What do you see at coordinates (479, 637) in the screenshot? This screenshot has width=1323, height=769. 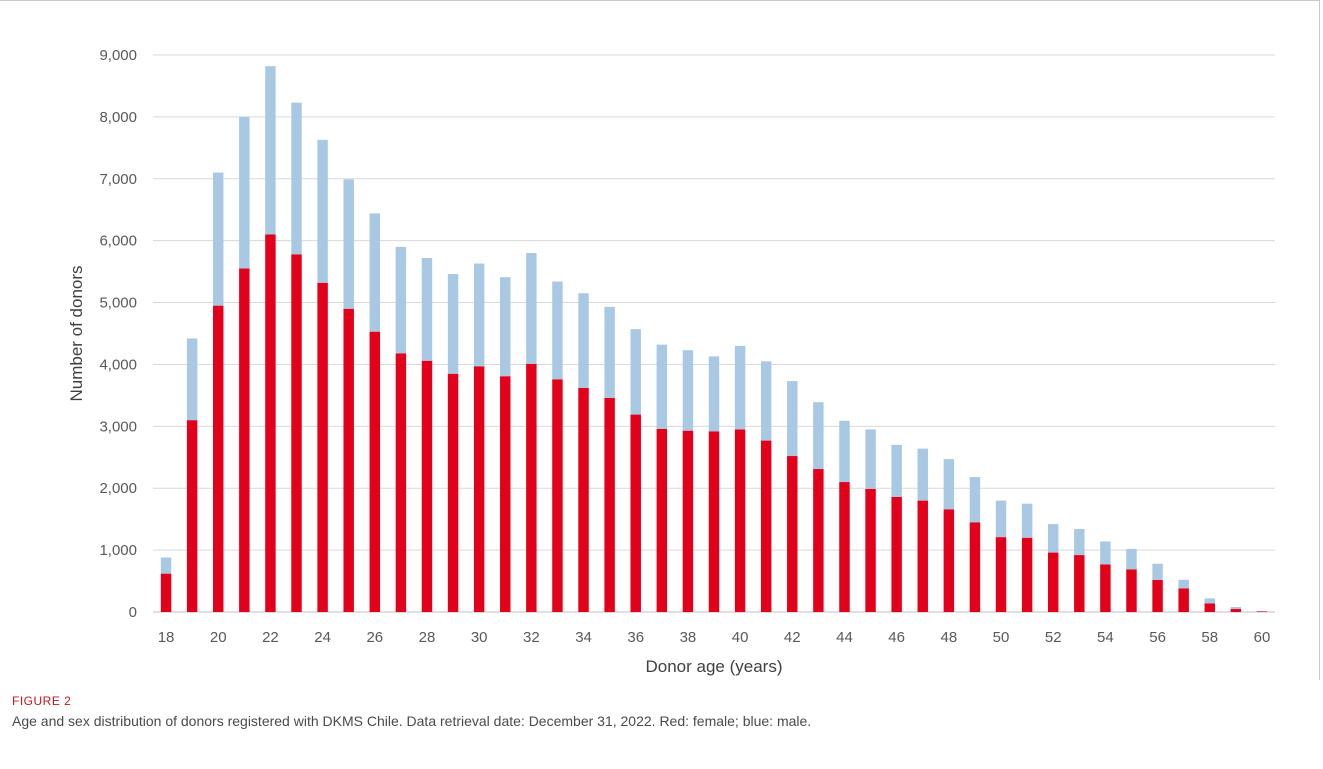 I see `x-tick-label: 30` at bounding box center [479, 637].